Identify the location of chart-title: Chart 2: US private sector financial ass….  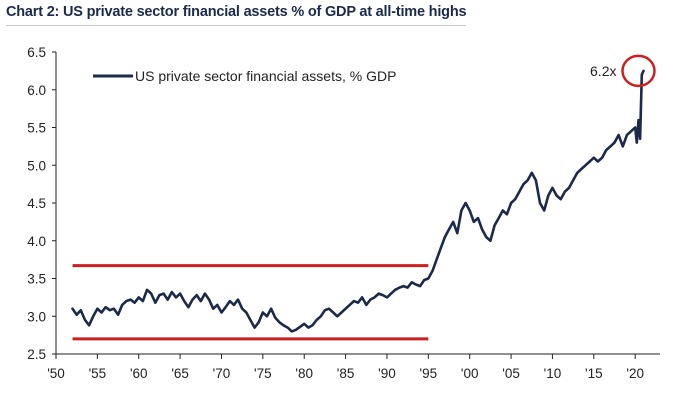
(236, 12).